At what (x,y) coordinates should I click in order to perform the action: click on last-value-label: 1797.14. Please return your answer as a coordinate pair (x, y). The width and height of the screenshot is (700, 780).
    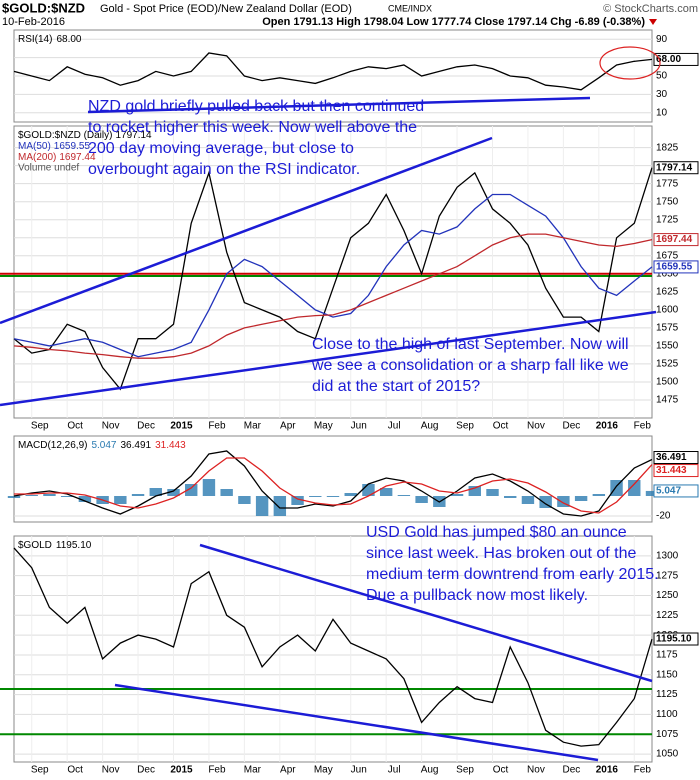
    Looking at the image, I should click on (674, 167).